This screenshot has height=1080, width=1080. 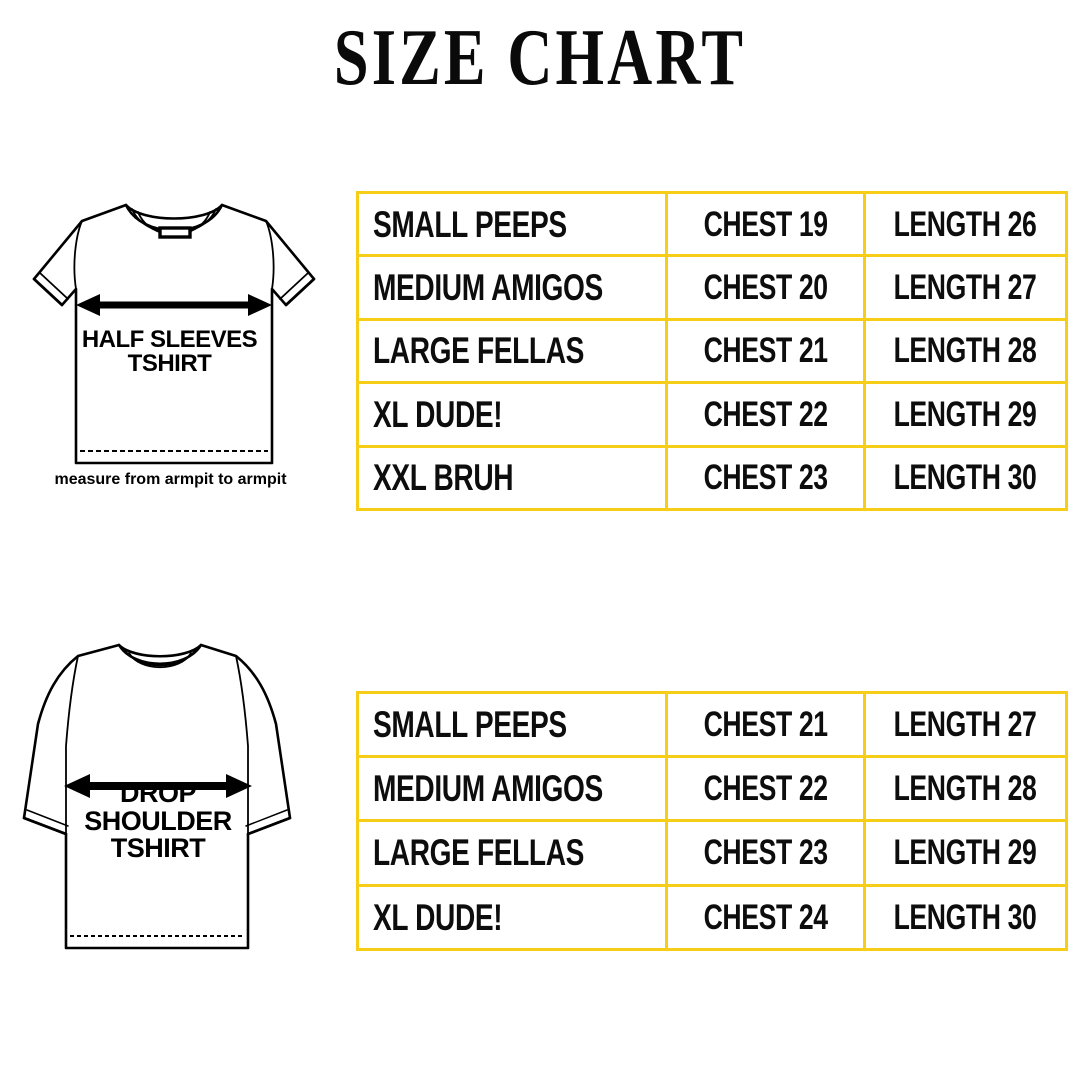 I want to click on table-row: LARGE FELLAS CHEST 21 LENGTH 28, so click(x=712, y=351).